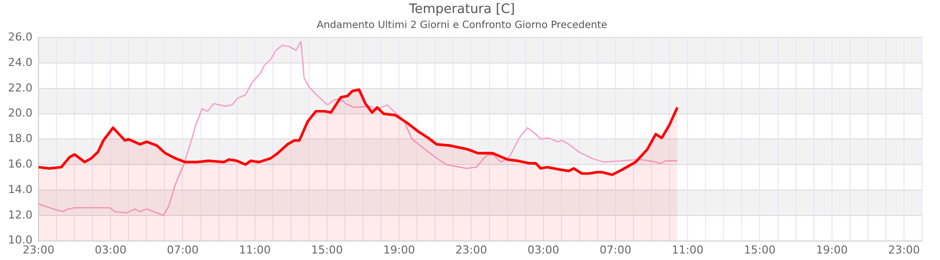 The image size is (940, 260). What do you see at coordinates (20, 163) in the screenshot?
I see `y-tick-label: 16.0` at bounding box center [20, 163].